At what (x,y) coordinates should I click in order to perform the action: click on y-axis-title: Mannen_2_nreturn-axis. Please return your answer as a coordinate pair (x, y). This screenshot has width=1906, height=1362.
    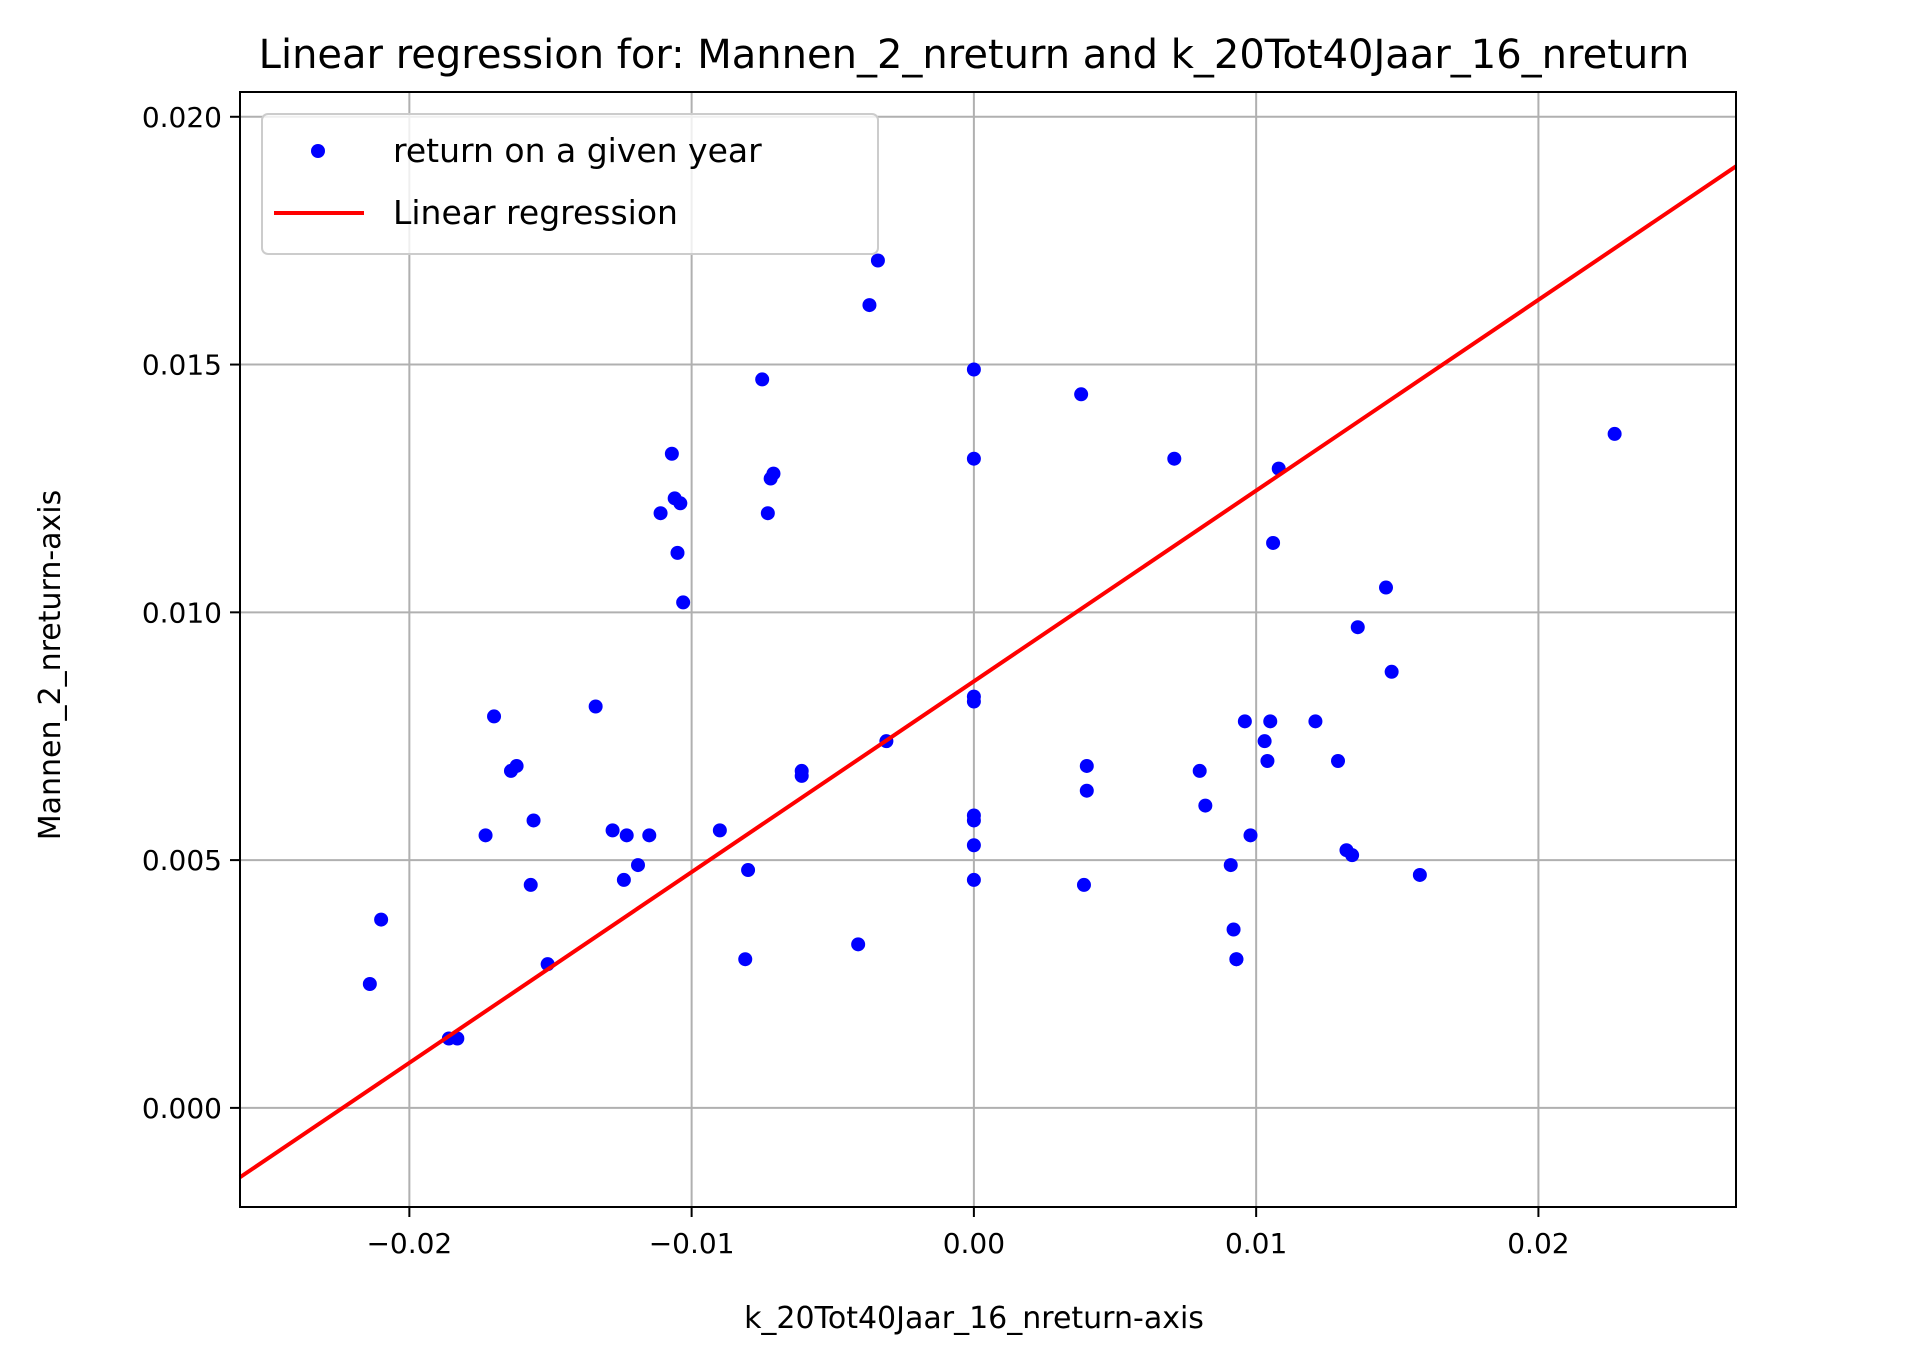
    Looking at the image, I should click on (50, 665).